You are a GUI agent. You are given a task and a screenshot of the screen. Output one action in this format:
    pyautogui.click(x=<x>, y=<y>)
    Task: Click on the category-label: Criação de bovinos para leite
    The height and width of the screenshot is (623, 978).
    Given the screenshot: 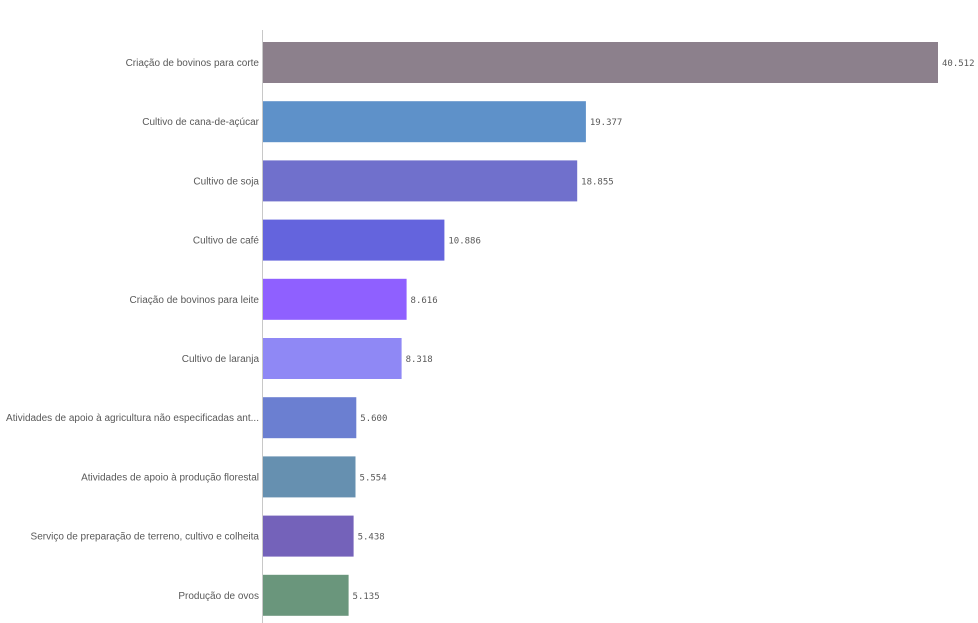 What is the action you would take?
    pyautogui.click(x=194, y=300)
    